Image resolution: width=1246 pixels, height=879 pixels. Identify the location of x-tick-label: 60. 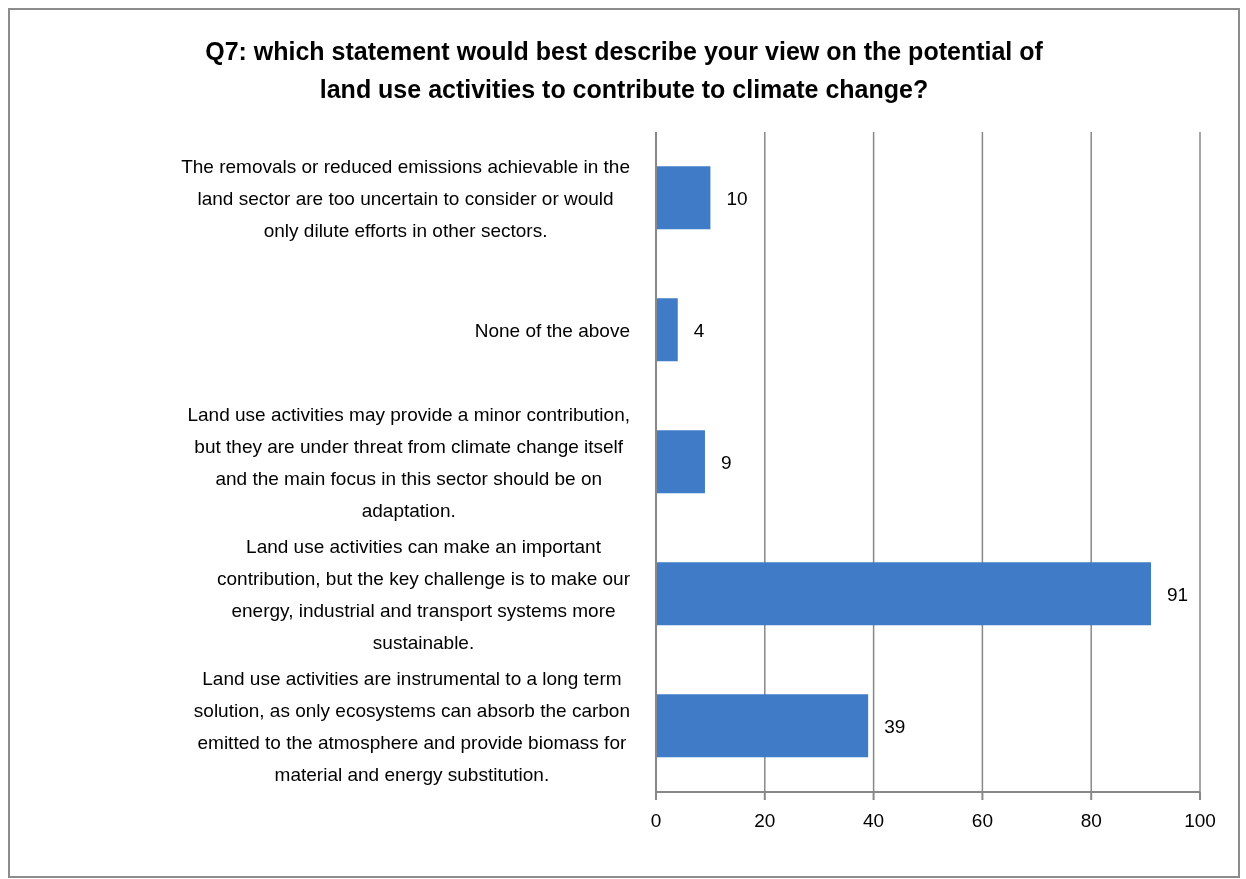
(982, 821).